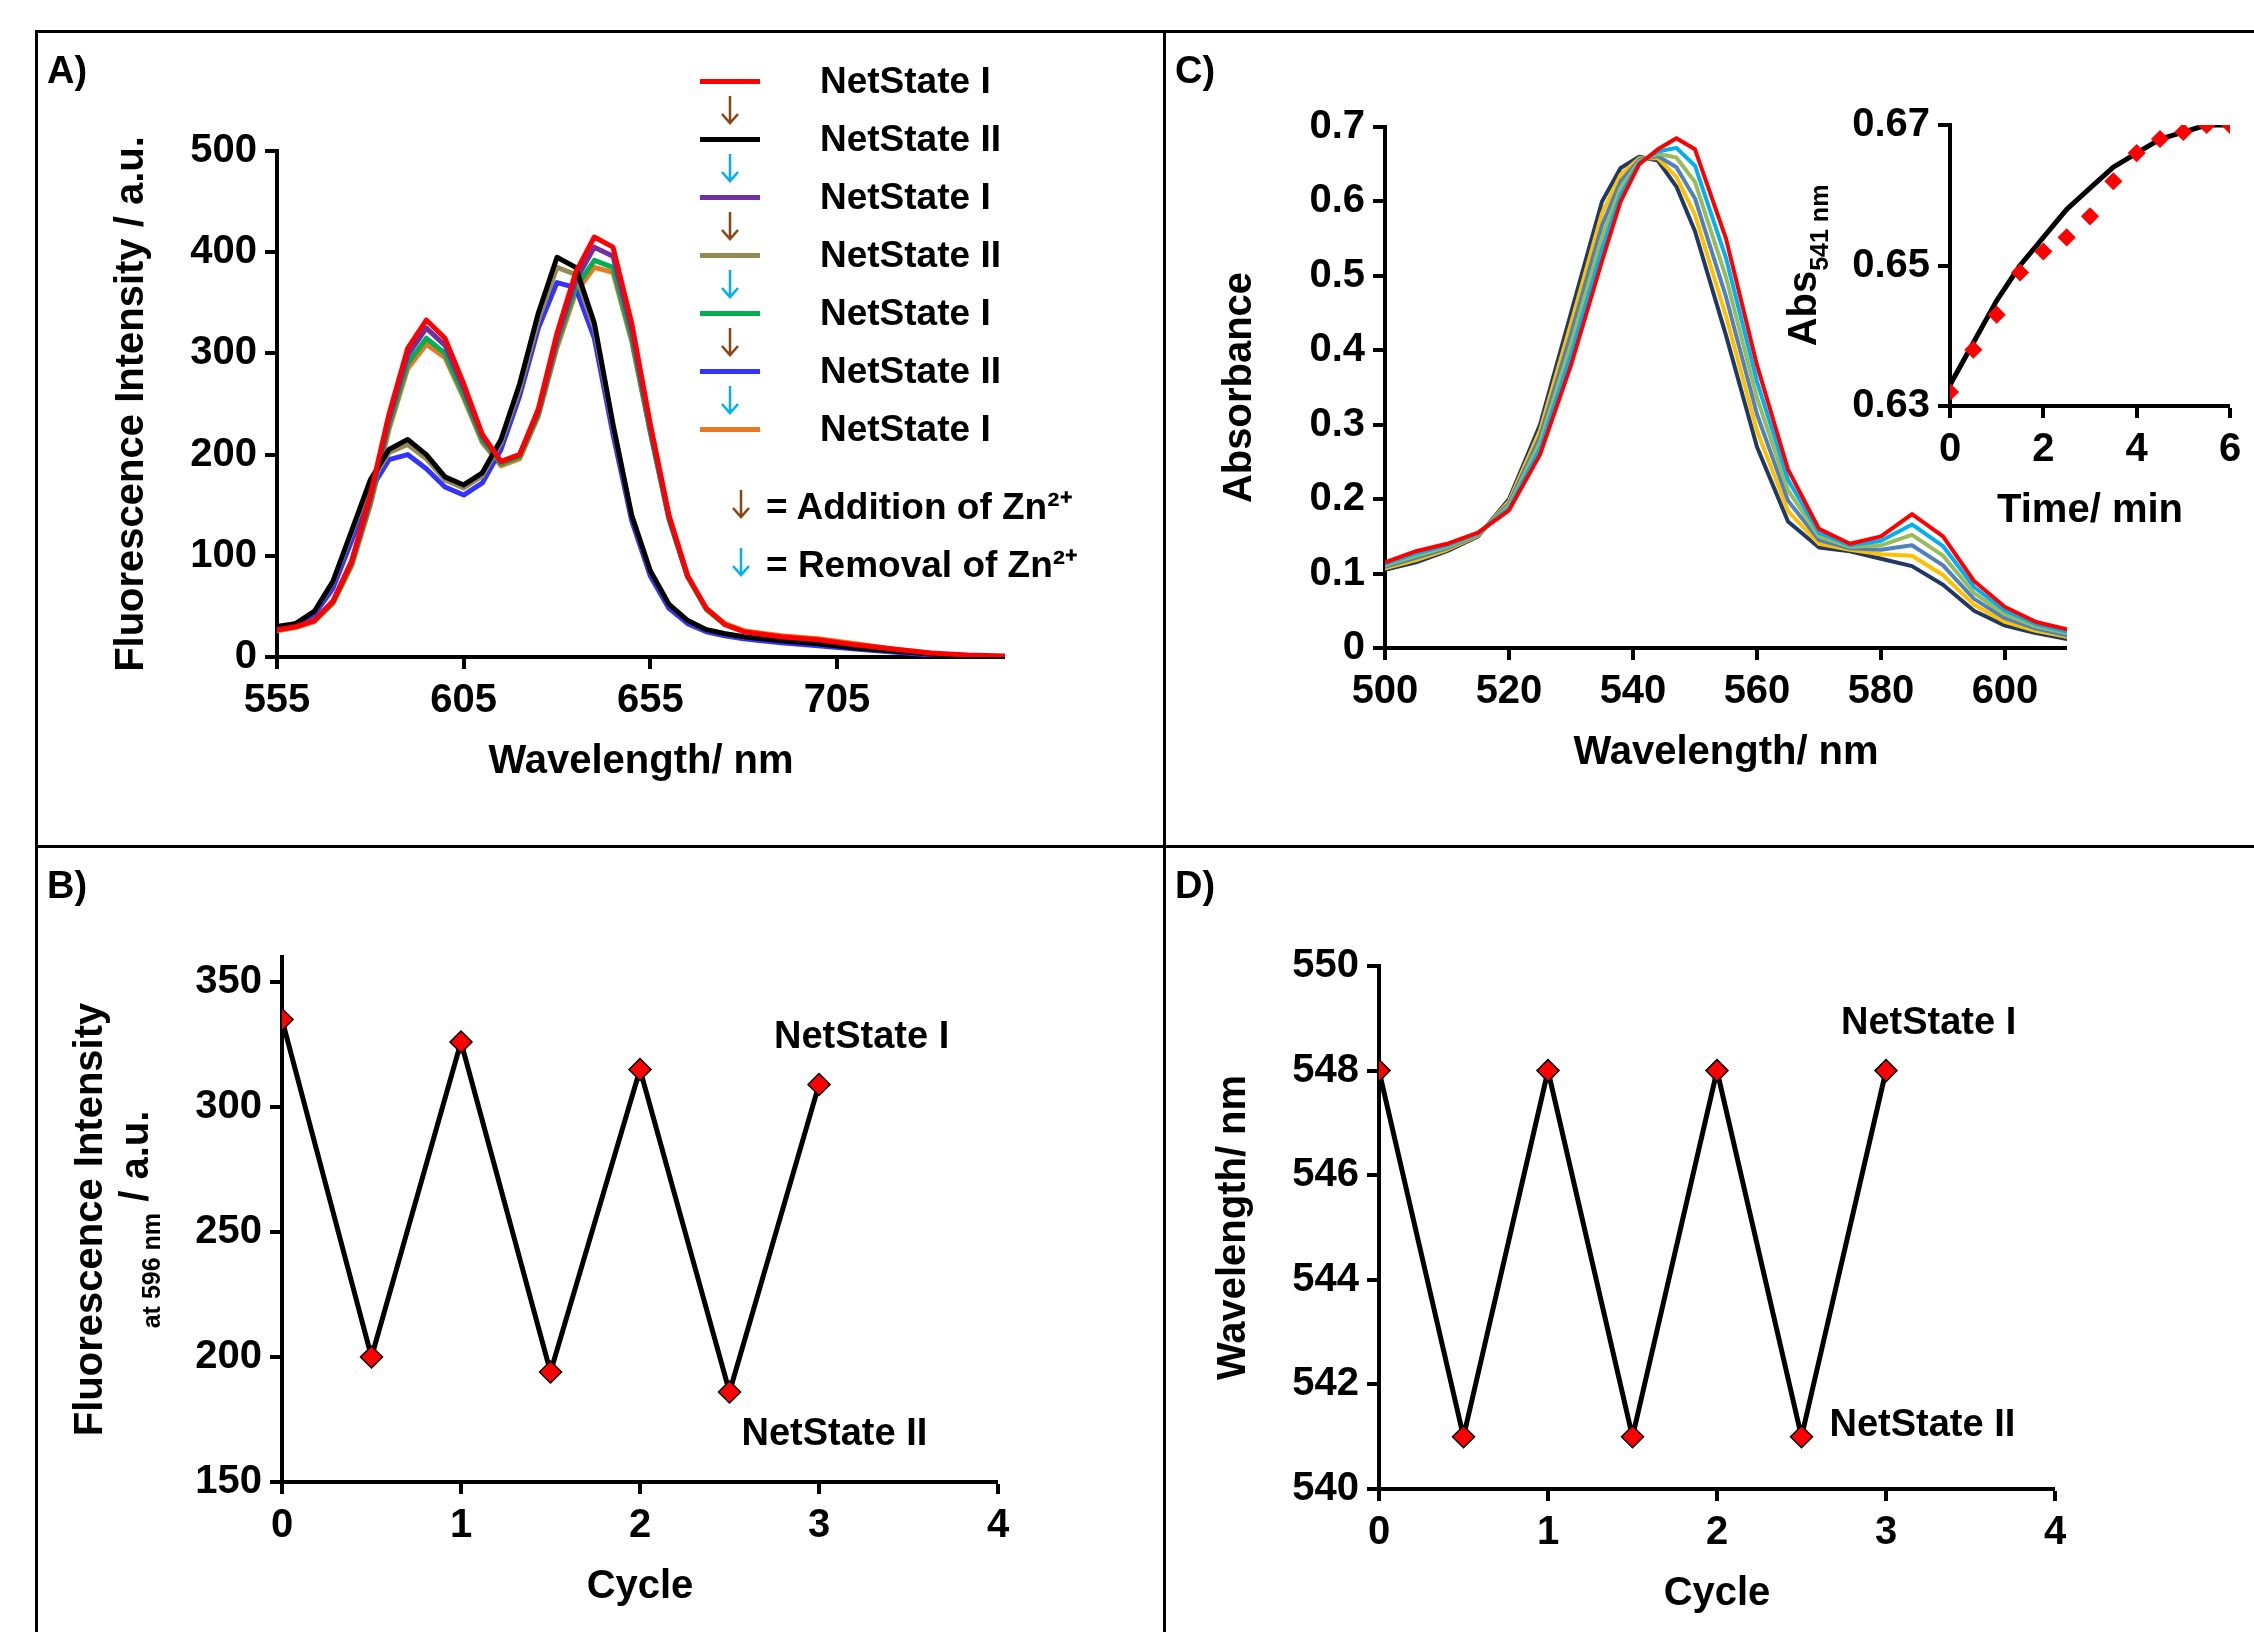  Describe the element at coordinates (837, 698) in the screenshot. I see `x-tick-label: 705` at that location.